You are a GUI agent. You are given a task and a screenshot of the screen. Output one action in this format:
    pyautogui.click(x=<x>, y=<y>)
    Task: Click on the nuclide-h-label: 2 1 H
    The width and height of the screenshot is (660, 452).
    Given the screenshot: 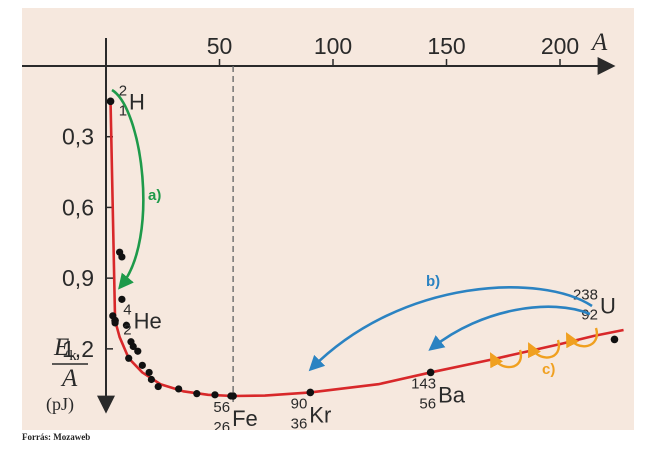 What is the action you would take?
    pyautogui.click(x=132, y=100)
    